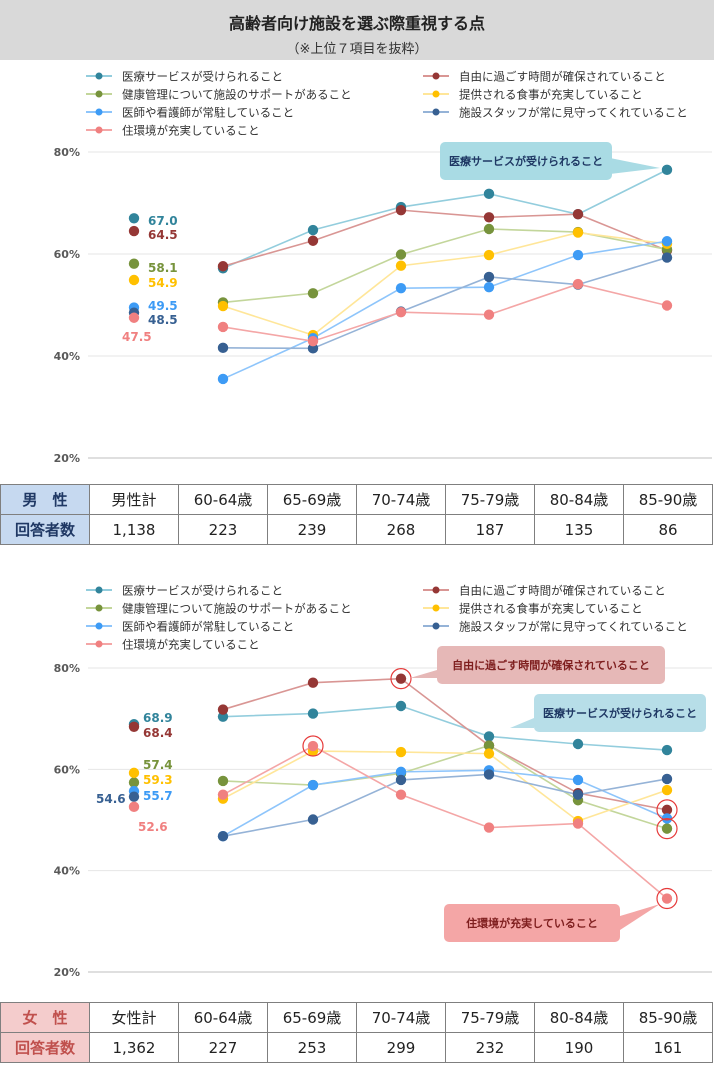  I want to click on col-header: 80-84歳, so click(579, 1017).